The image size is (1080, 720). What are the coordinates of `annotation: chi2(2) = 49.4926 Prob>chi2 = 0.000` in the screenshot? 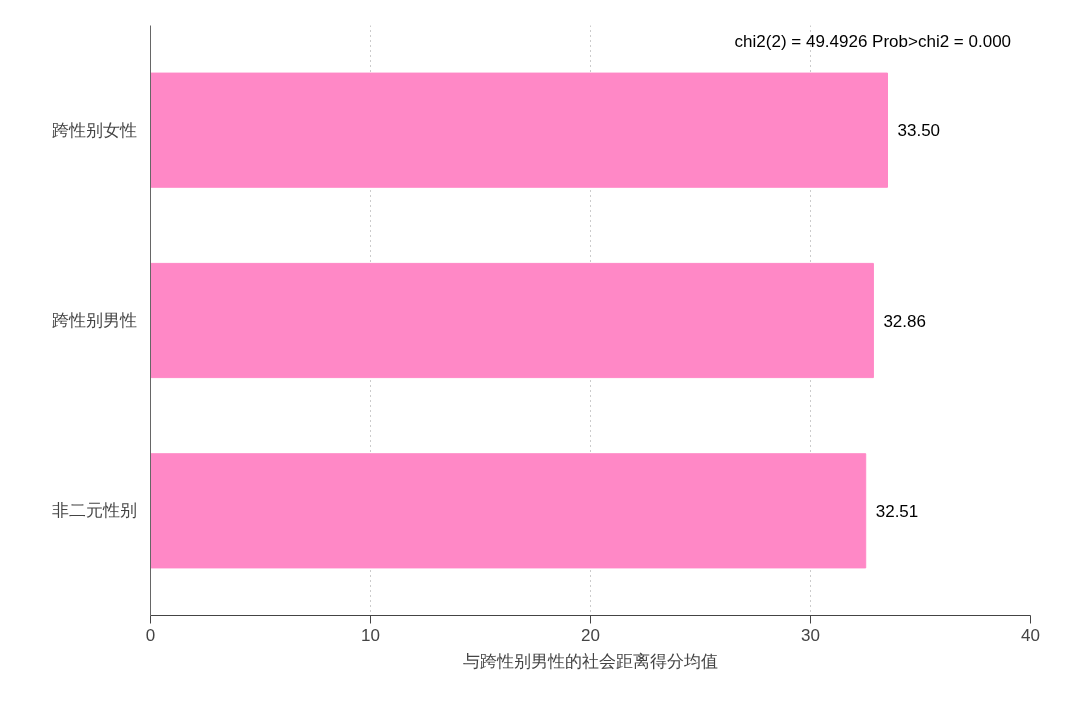 It's located at (873, 41).